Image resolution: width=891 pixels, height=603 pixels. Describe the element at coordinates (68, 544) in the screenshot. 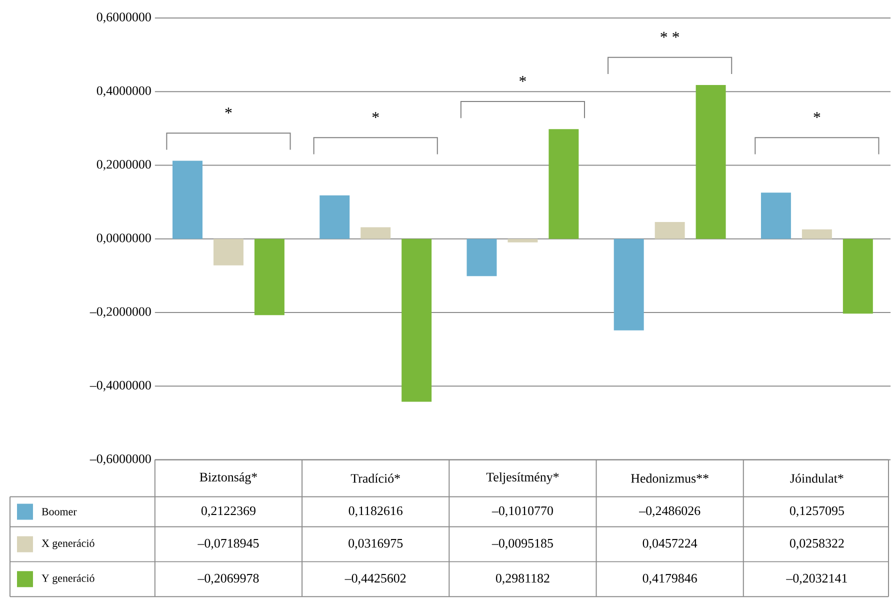

I see `legend-label: X generáció` at that location.